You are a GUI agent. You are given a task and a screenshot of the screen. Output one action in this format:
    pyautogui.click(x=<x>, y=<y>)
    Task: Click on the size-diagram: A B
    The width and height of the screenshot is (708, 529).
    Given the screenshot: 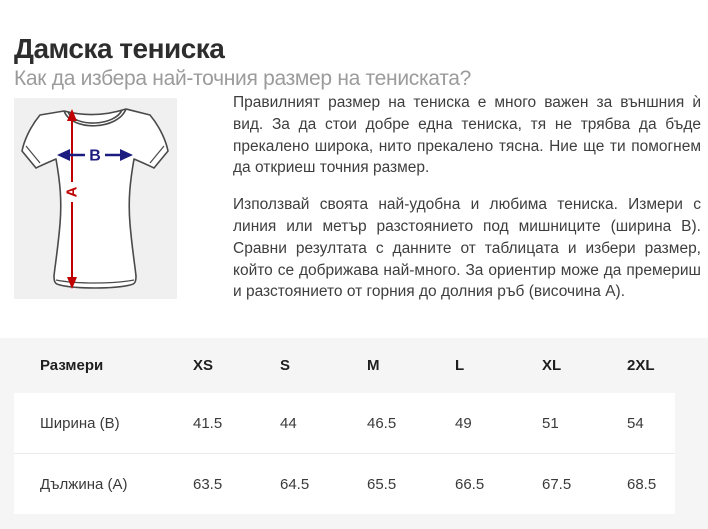 What is the action you would take?
    pyautogui.click(x=95, y=198)
    